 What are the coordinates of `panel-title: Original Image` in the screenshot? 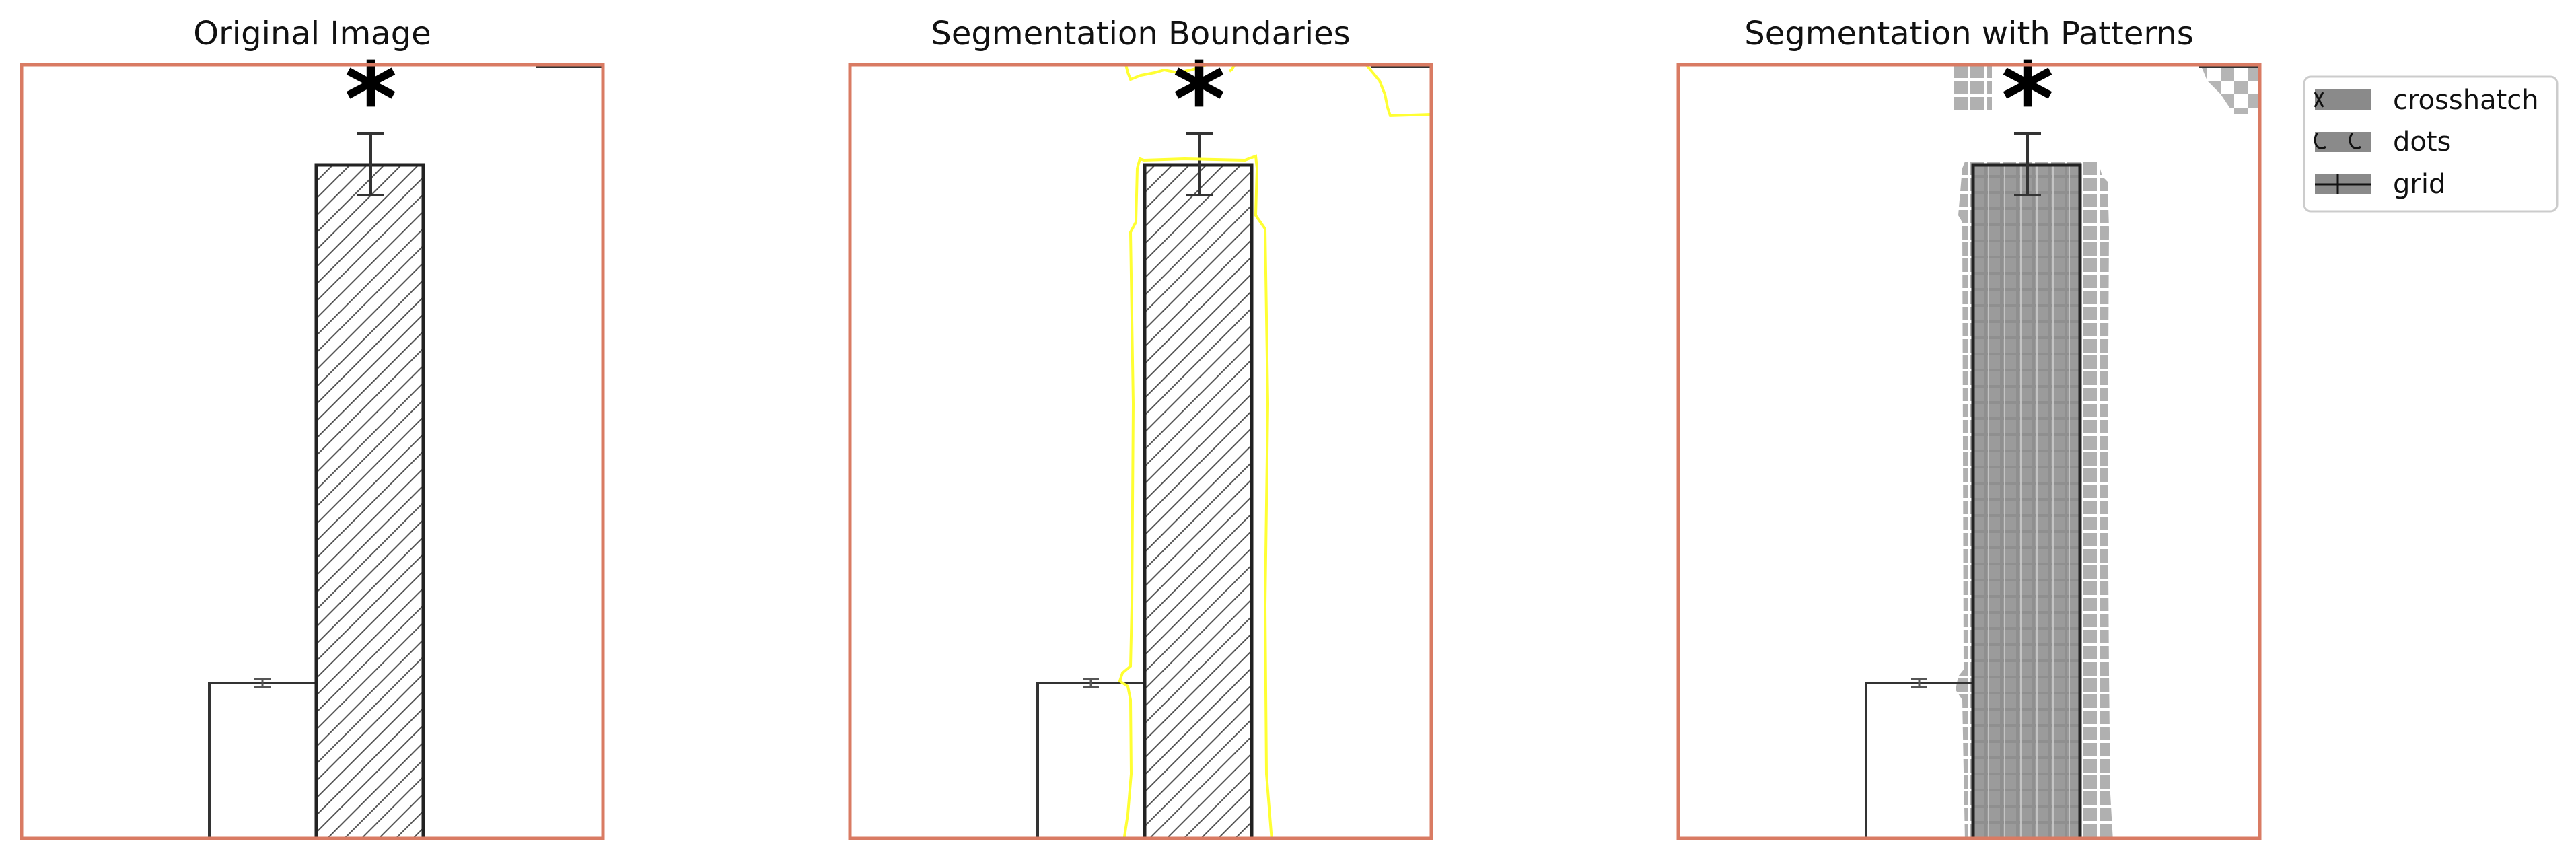 It's located at (312, 33).